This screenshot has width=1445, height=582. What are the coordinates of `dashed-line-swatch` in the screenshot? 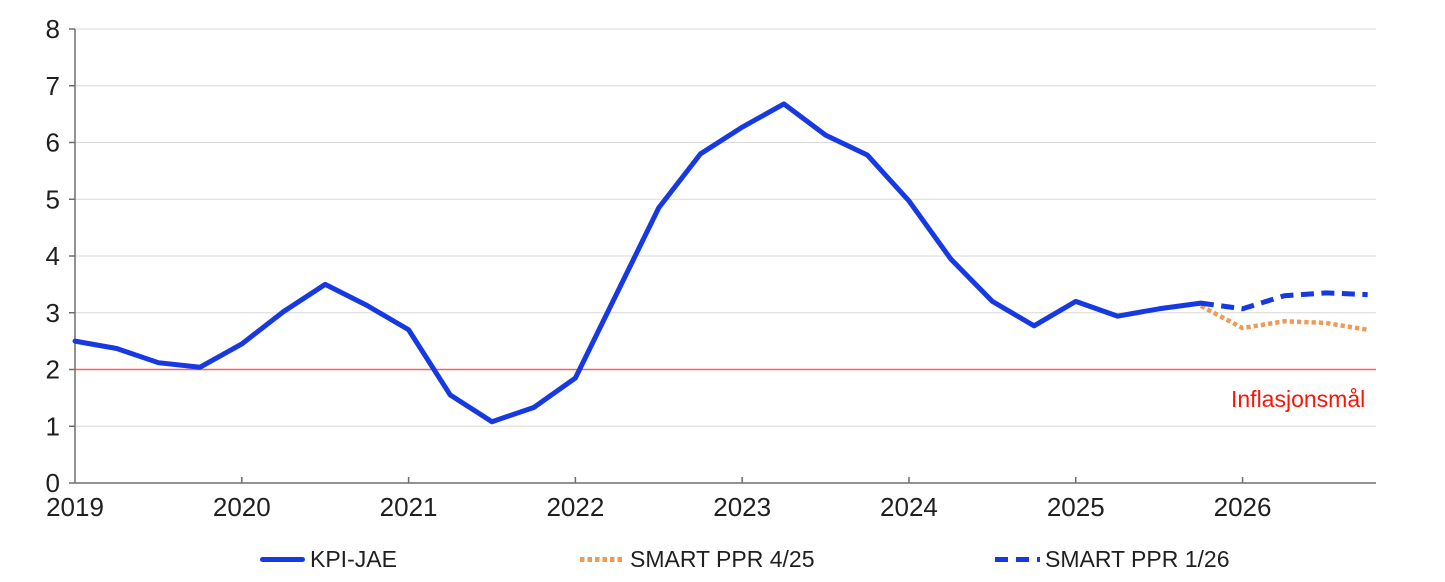 It's located at (1017, 559).